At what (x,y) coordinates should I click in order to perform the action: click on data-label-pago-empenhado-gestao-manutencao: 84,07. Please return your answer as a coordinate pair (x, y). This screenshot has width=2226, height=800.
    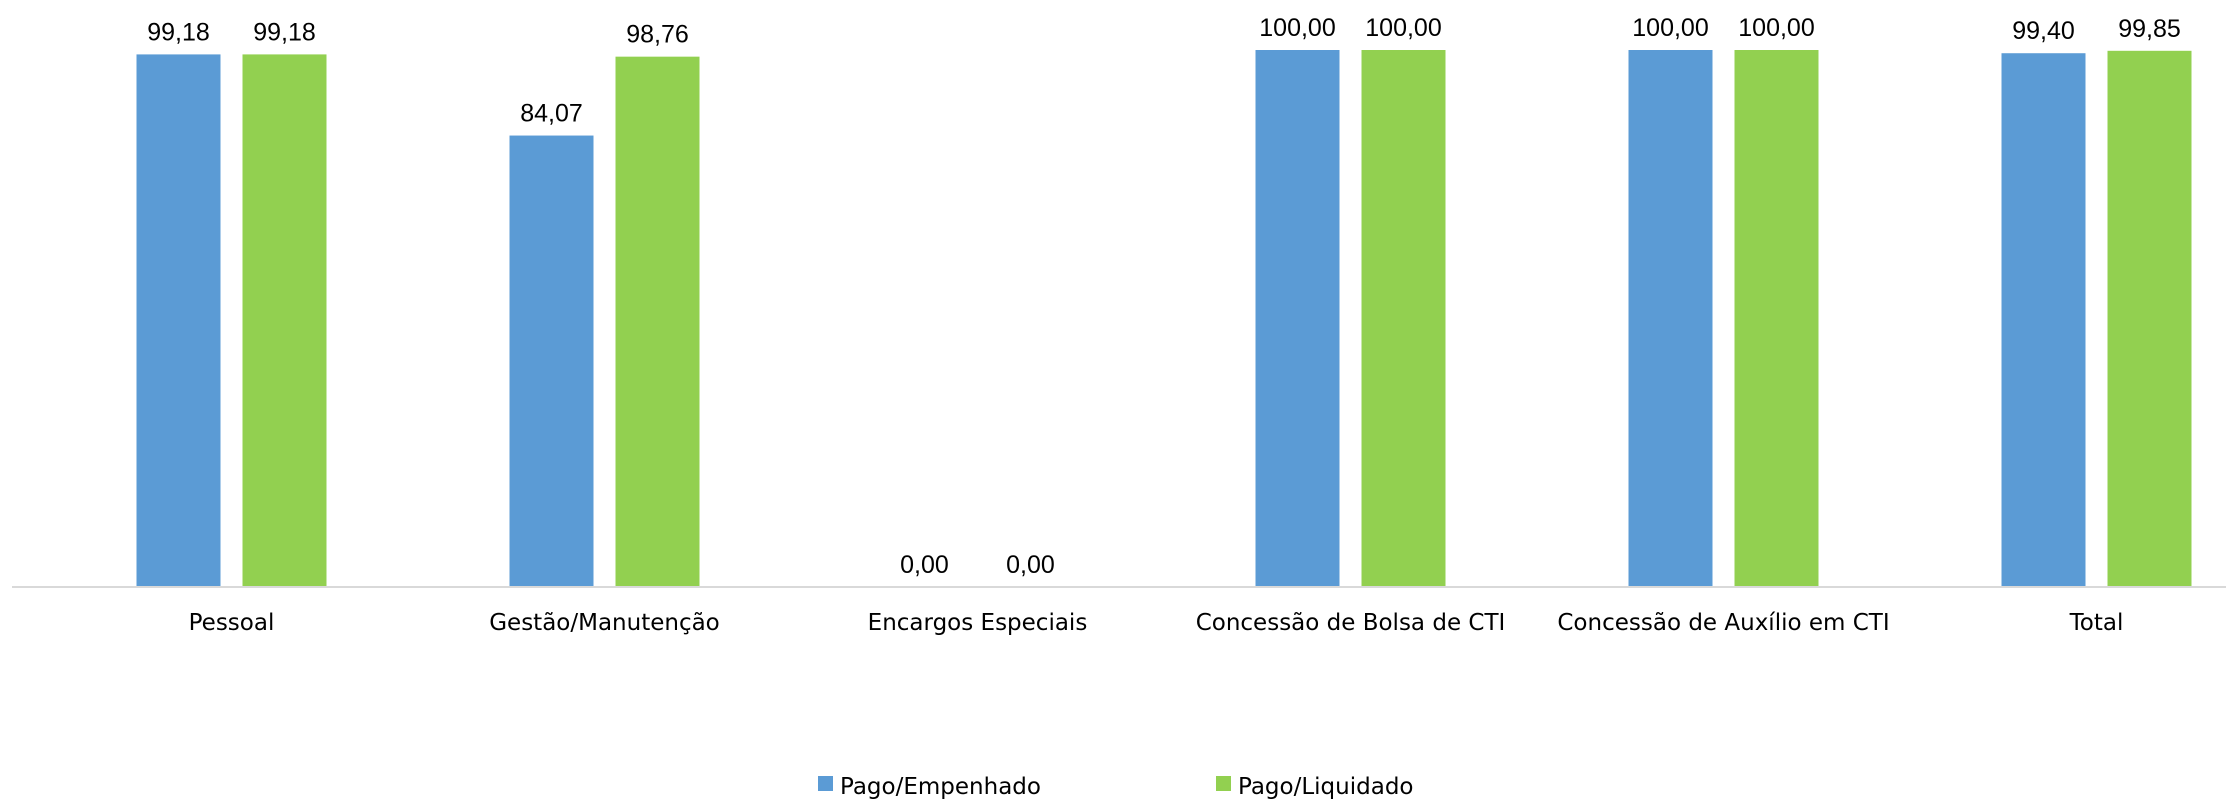
    Looking at the image, I should click on (551, 114).